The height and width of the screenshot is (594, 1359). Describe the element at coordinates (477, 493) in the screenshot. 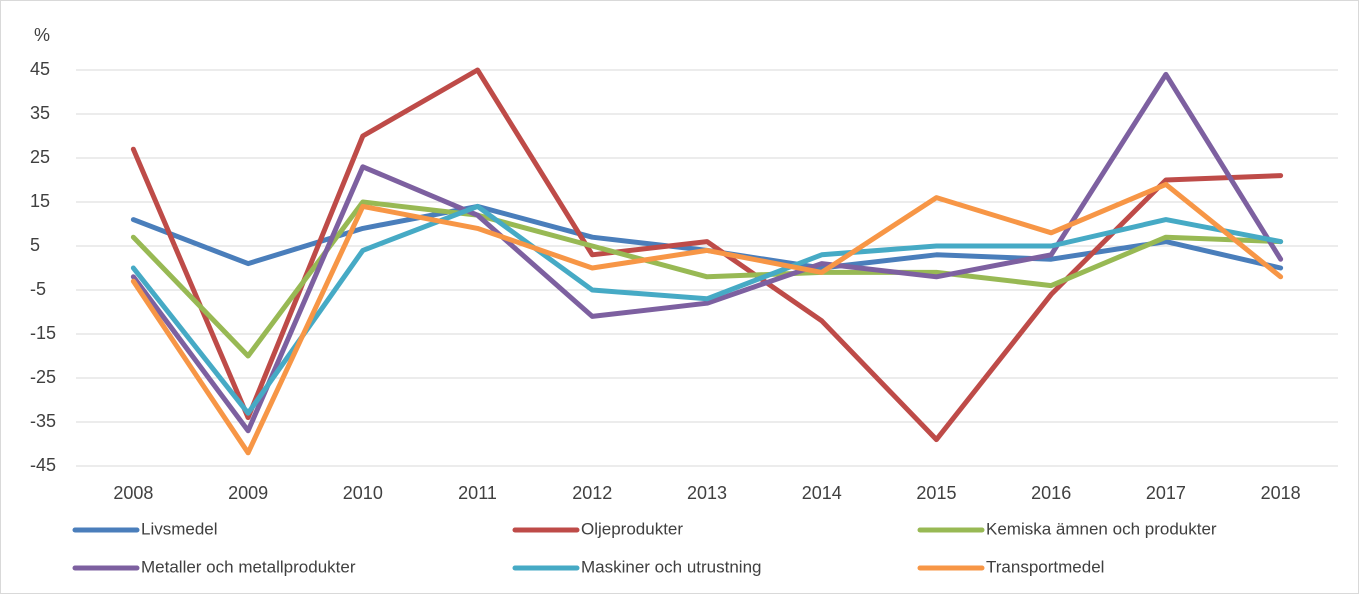

I see `x-tick-label: 2011` at that location.